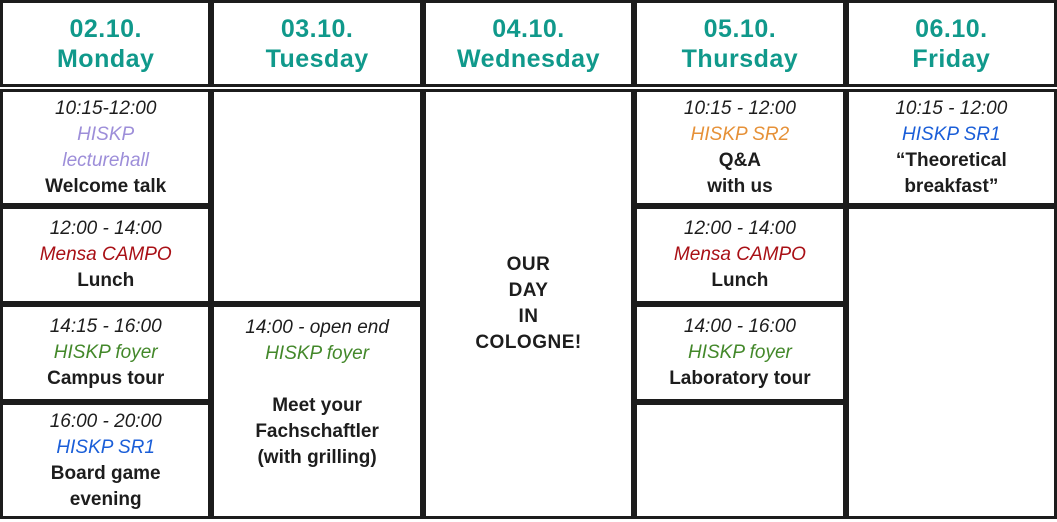 The image size is (1057, 522). Describe the element at coordinates (740, 134) in the screenshot. I see `event-location: HISKP SR2` at that location.